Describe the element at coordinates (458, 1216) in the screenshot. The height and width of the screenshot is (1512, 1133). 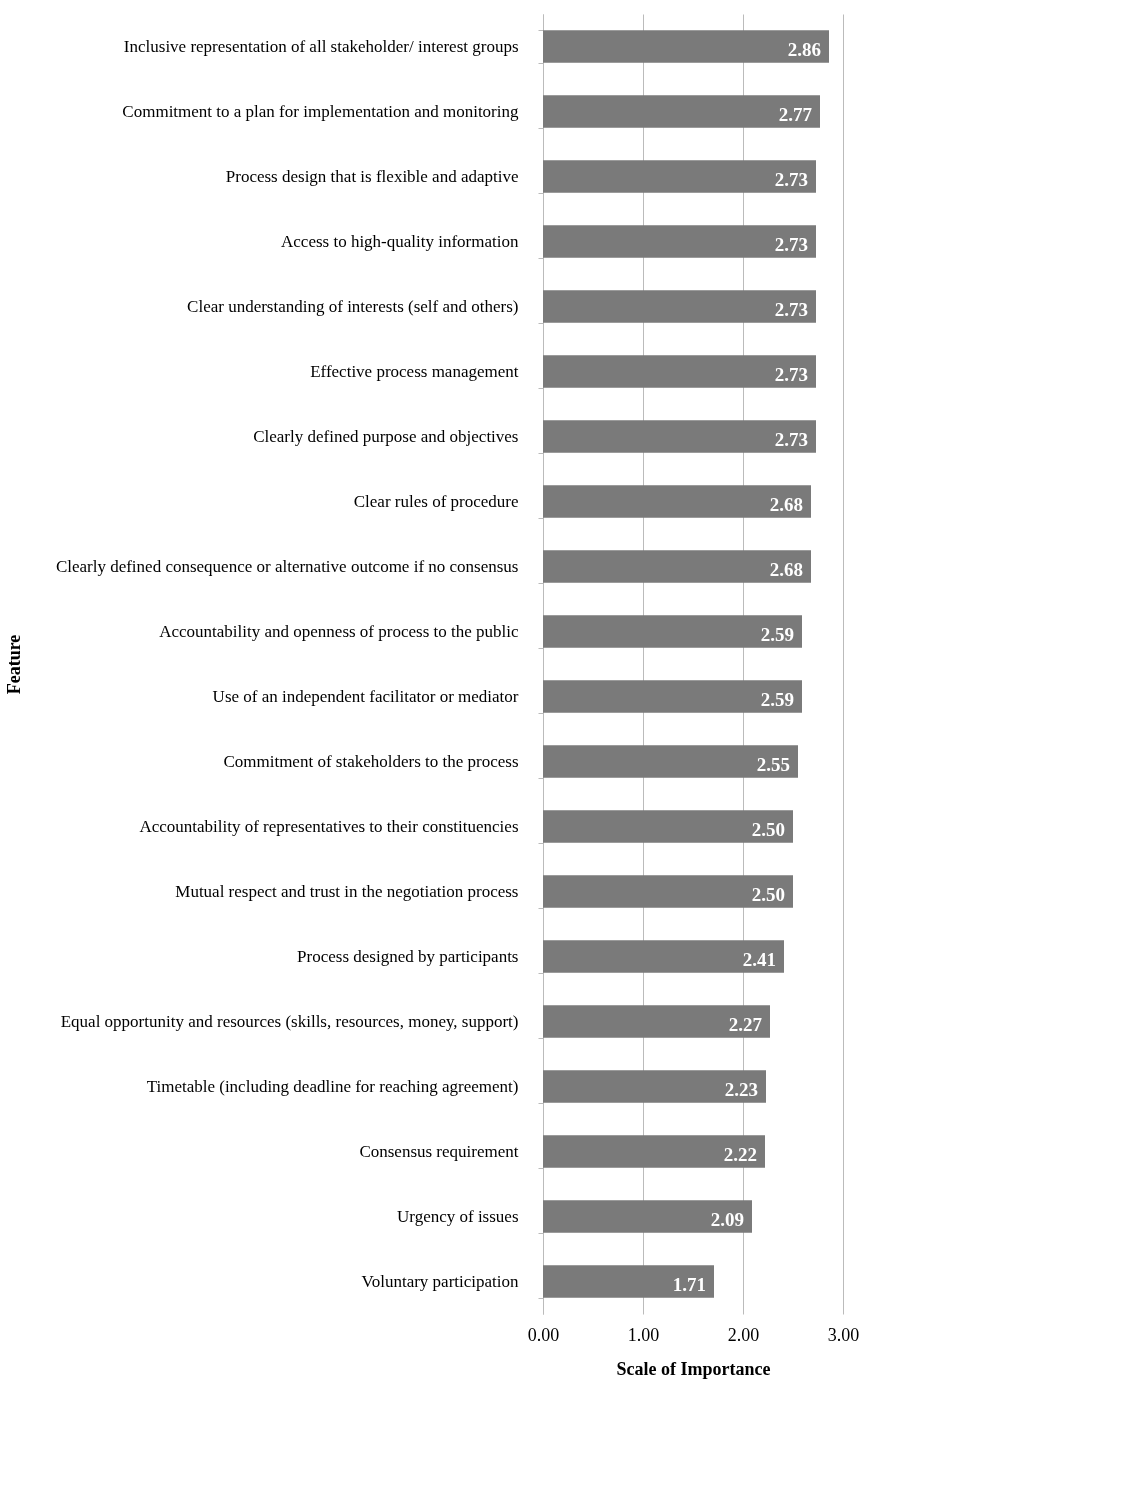
I see `y-tick-label: Urgency of issues` at that location.